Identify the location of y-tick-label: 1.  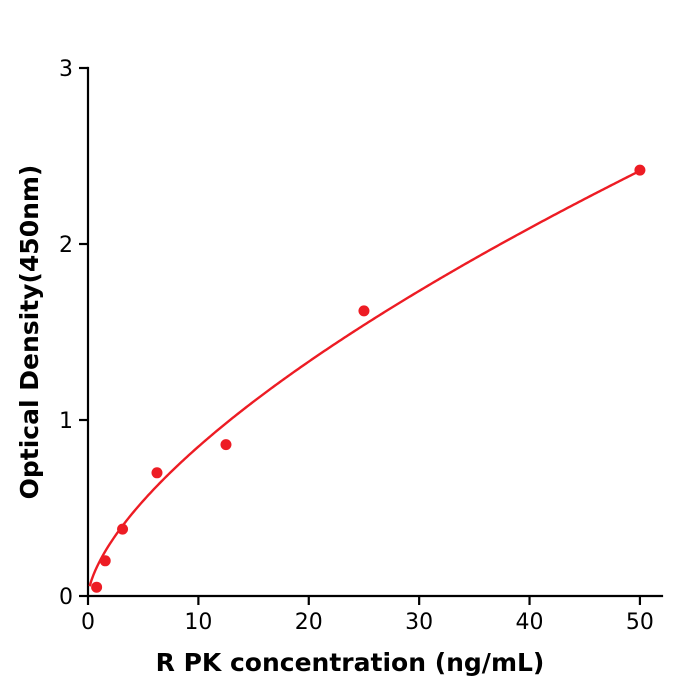
(66, 421).